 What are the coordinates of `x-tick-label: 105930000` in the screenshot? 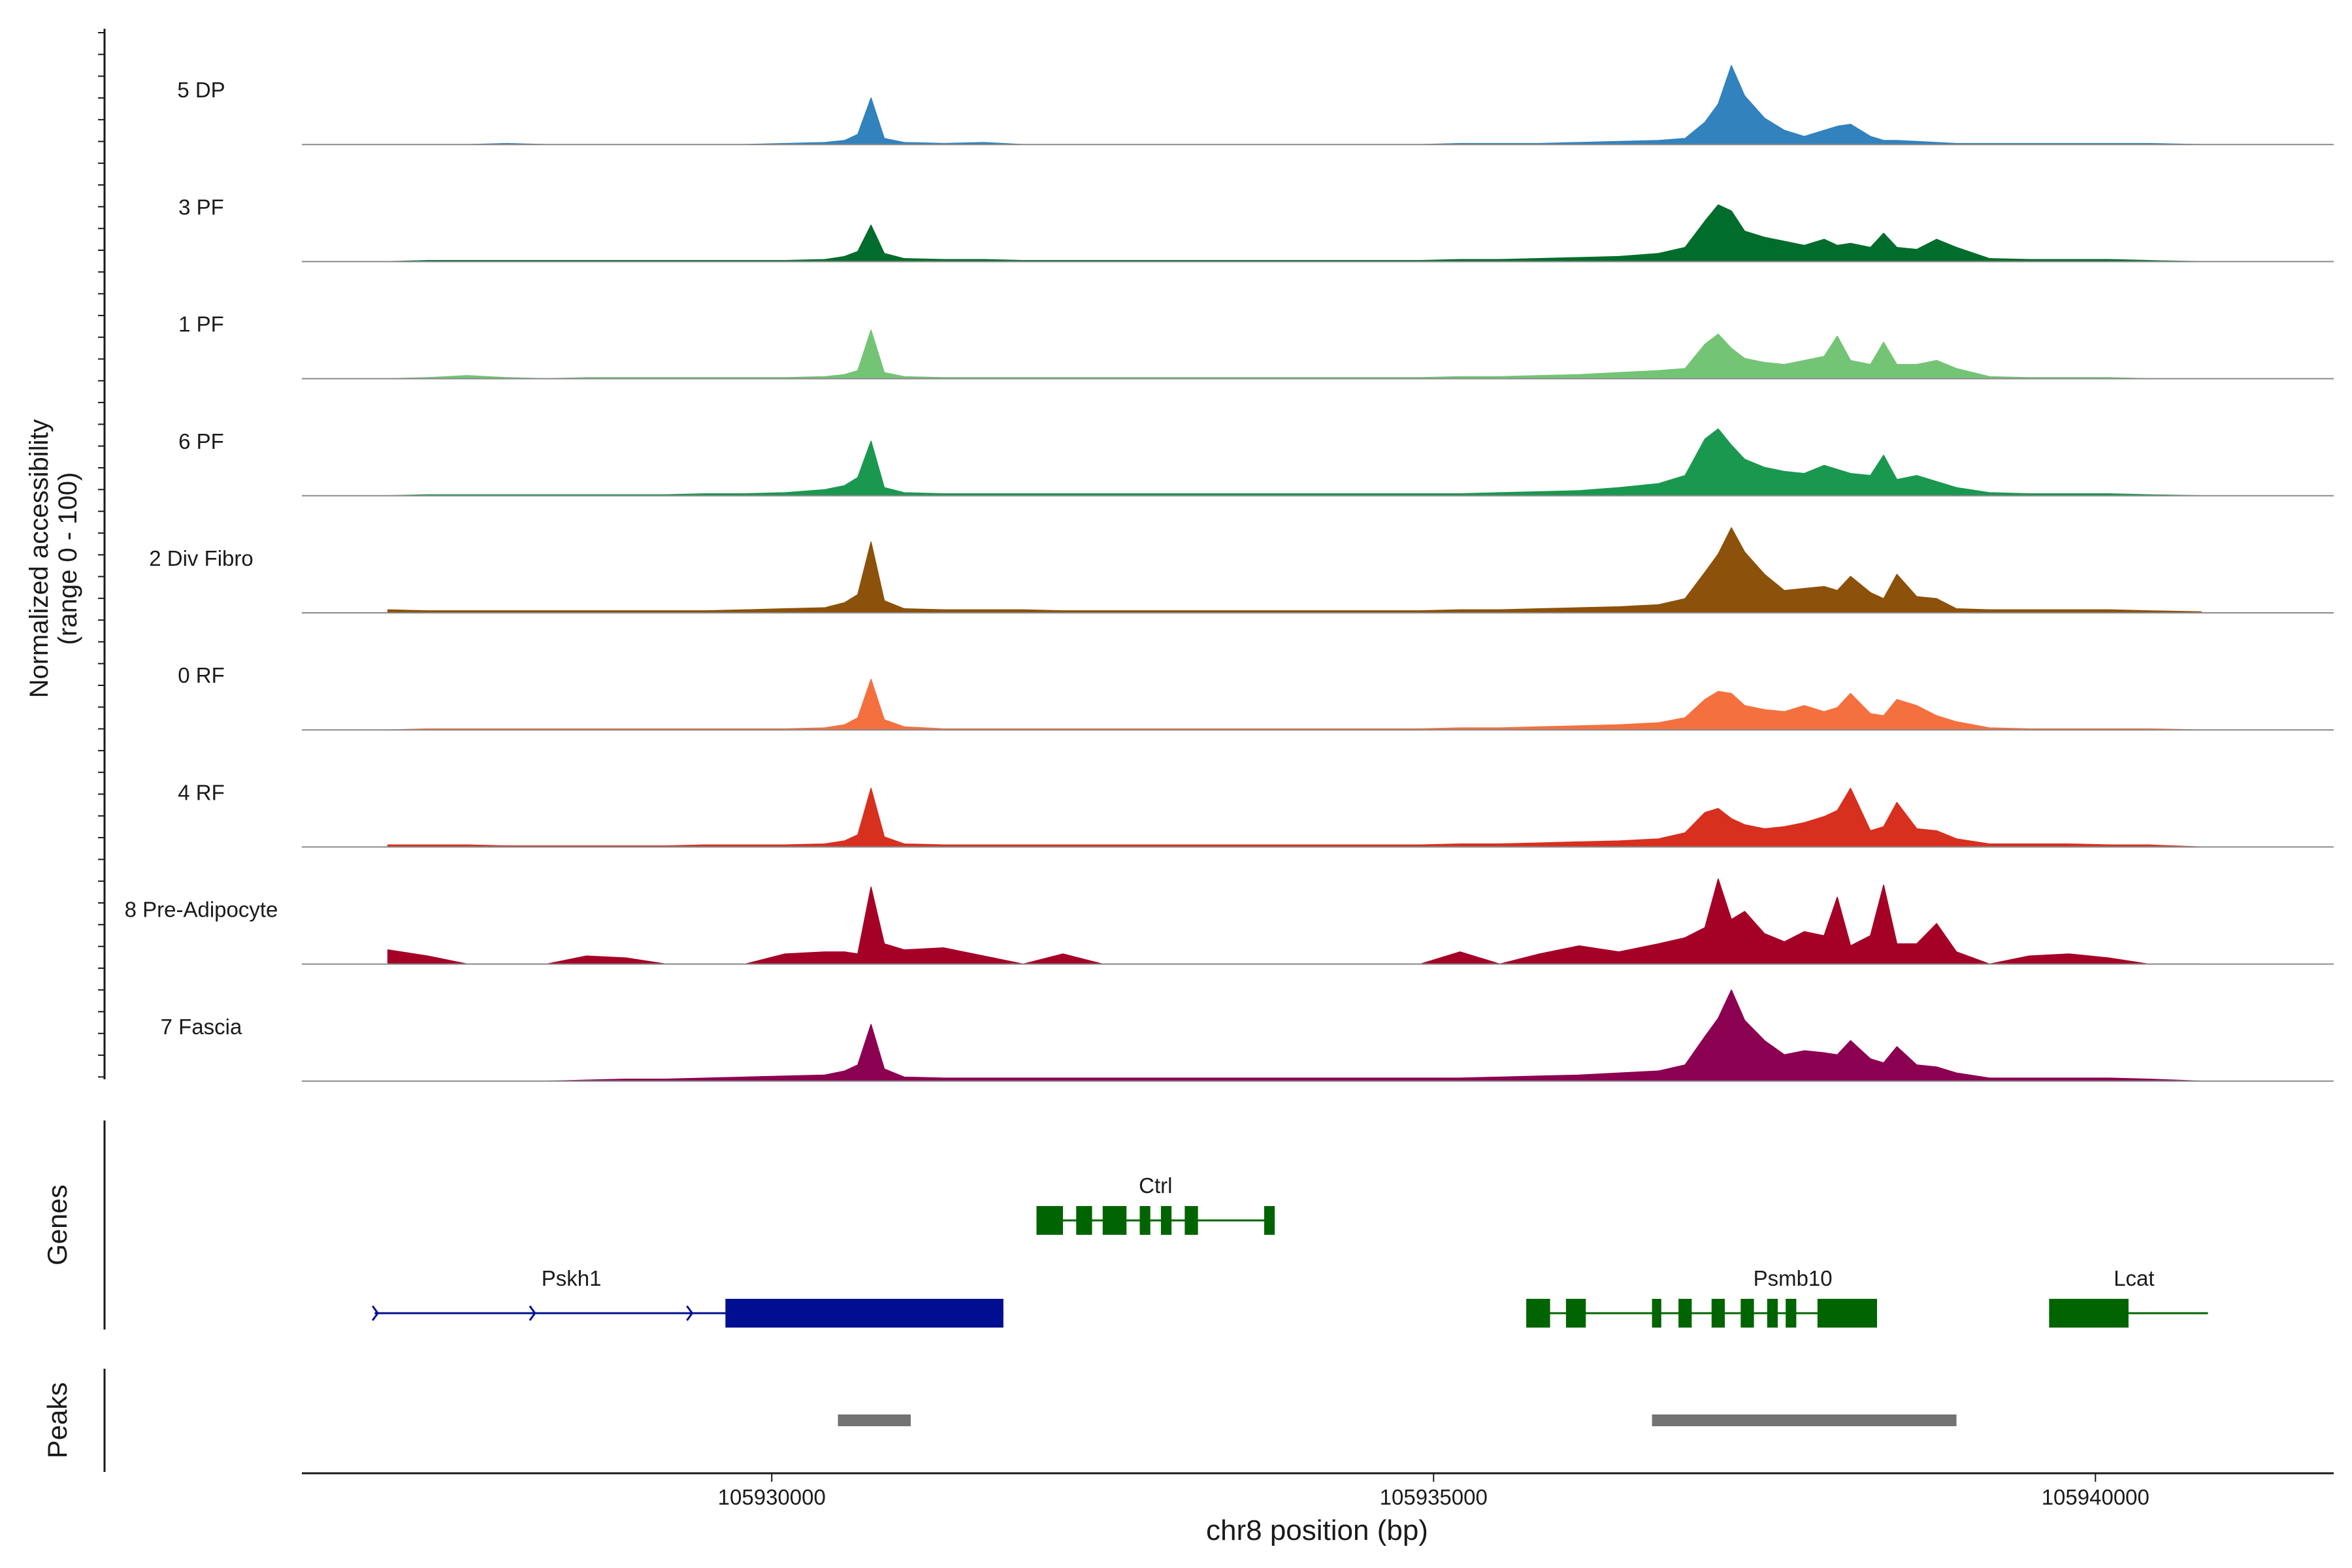 It's located at (772, 1497).